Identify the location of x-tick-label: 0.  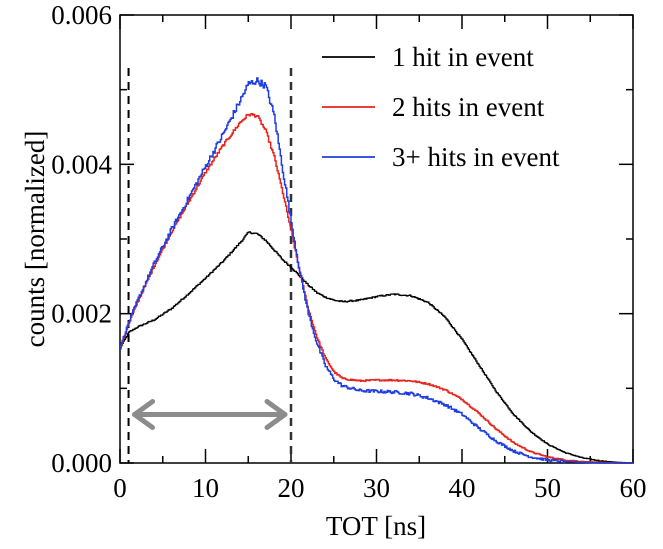
(120, 488).